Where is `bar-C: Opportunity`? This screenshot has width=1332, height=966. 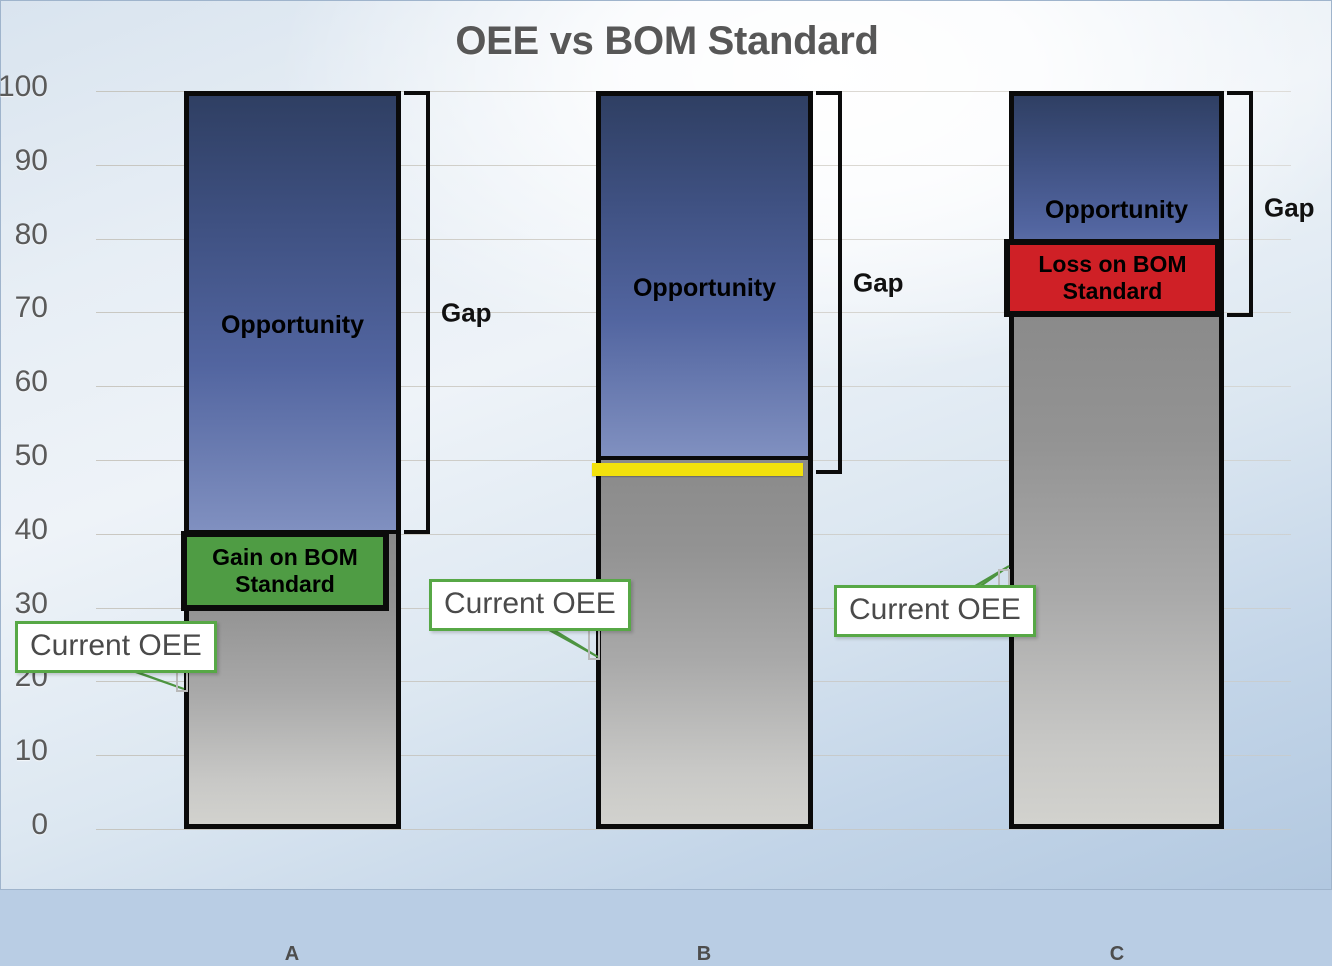 bar-C: Opportunity is located at coordinates (1116, 460).